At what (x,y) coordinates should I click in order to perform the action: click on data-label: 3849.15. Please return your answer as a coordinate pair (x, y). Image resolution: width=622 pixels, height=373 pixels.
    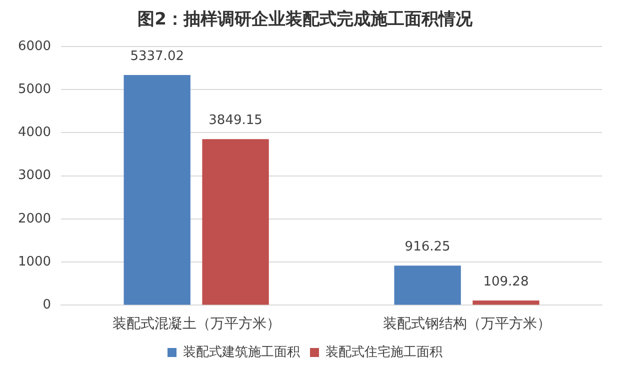
    Looking at the image, I should click on (235, 120).